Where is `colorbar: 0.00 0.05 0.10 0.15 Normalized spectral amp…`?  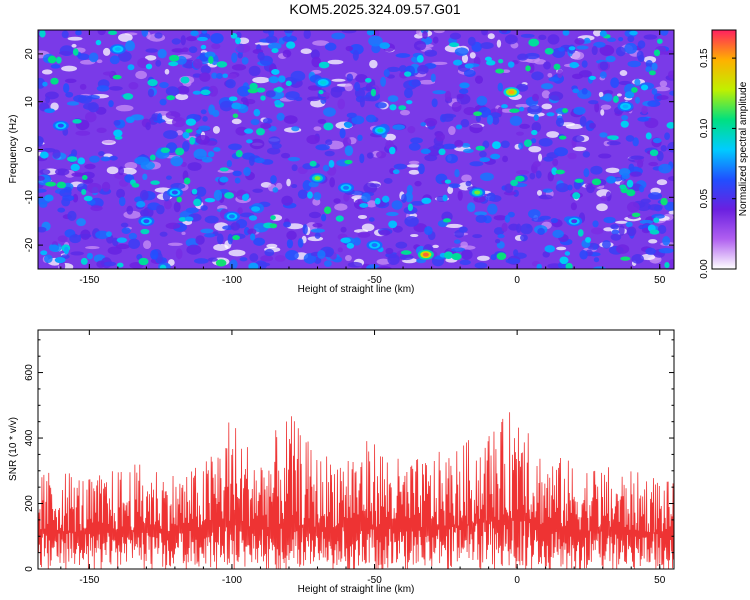
colorbar: 0.00 0.05 0.10 0.15 Normalized spectral amp… is located at coordinates (724, 154).